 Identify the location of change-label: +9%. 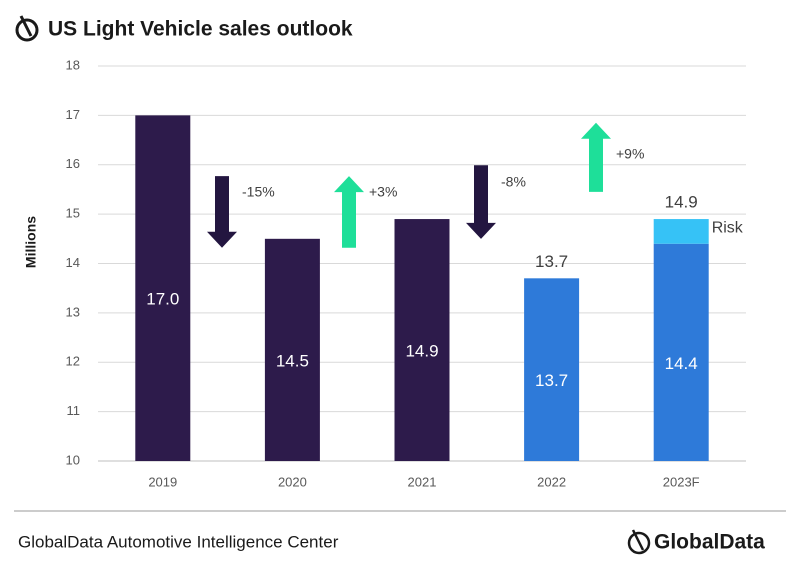
(630, 154).